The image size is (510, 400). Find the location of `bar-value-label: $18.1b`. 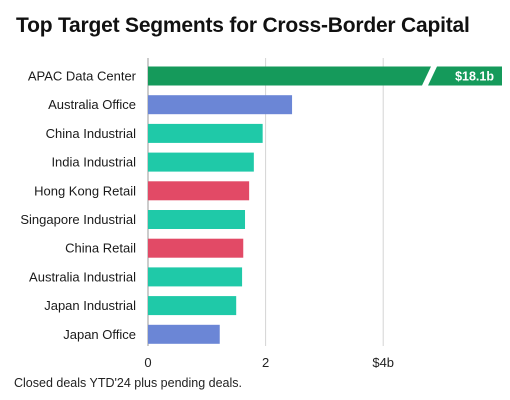

bar-value-label: $18.1b is located at coordinates (474, 77).